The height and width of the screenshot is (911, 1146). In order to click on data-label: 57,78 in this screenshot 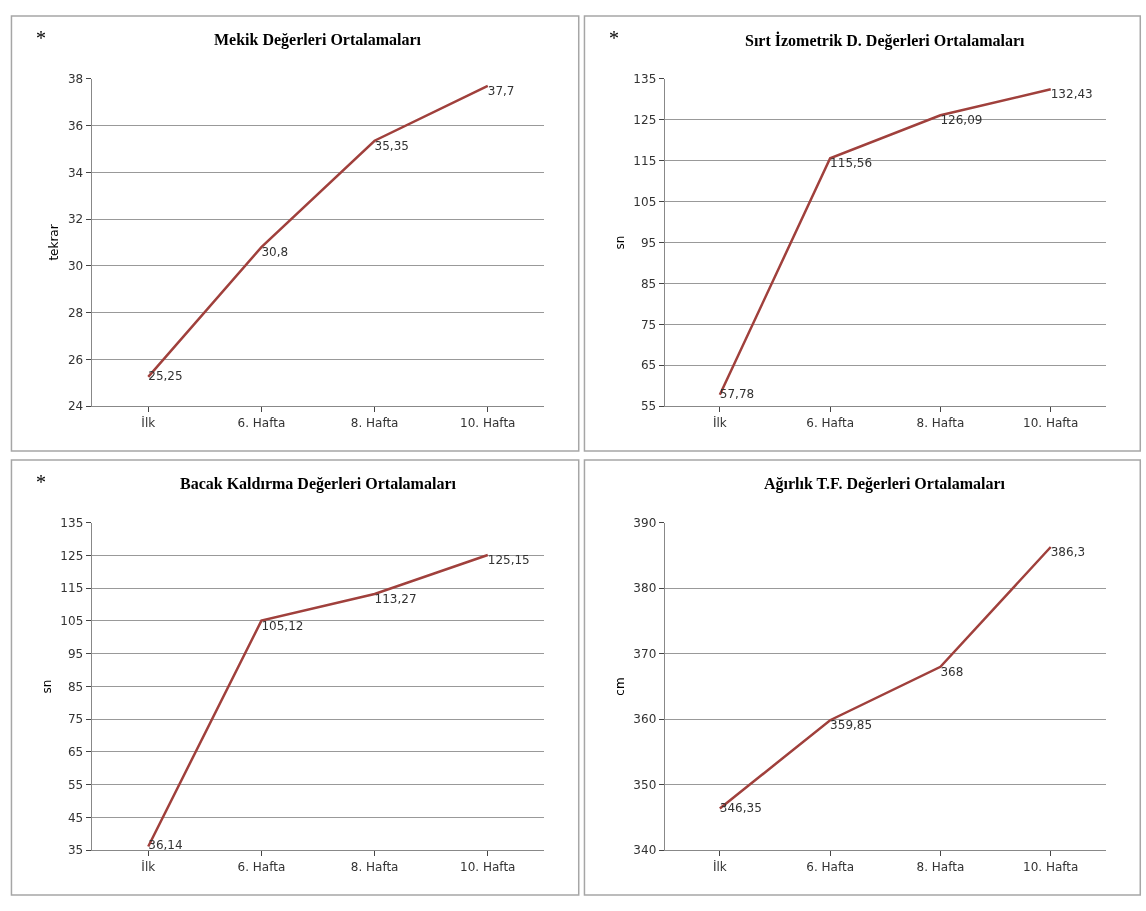, I will do `click(737, 393)`.